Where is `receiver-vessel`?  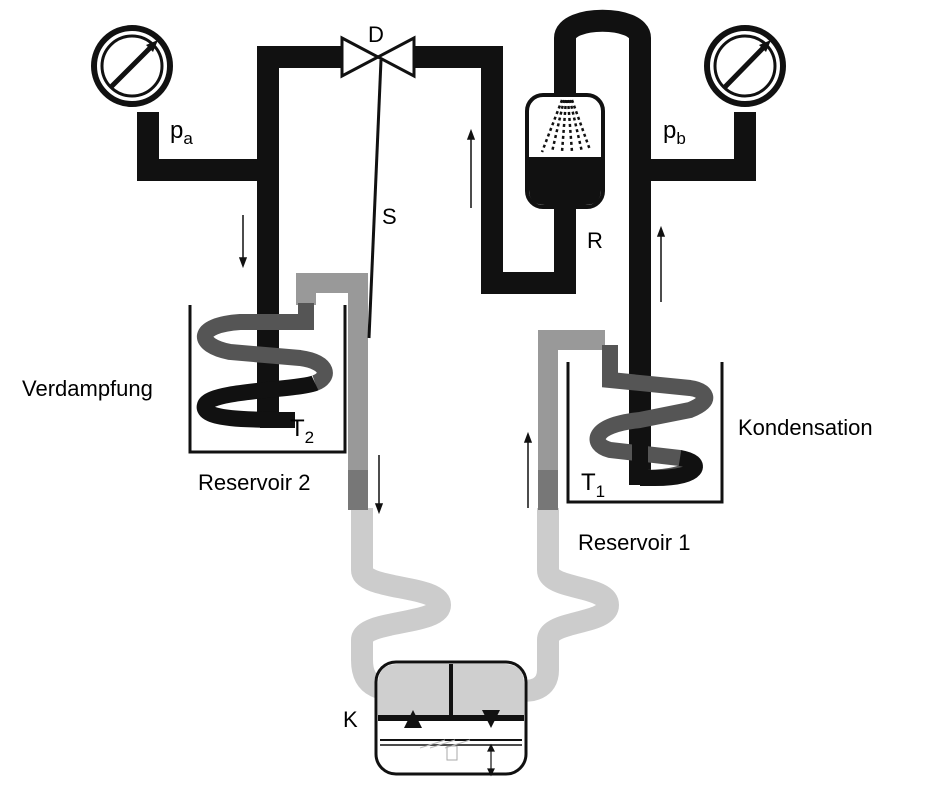
receiver-vessel is located at coordinates (565, 151).